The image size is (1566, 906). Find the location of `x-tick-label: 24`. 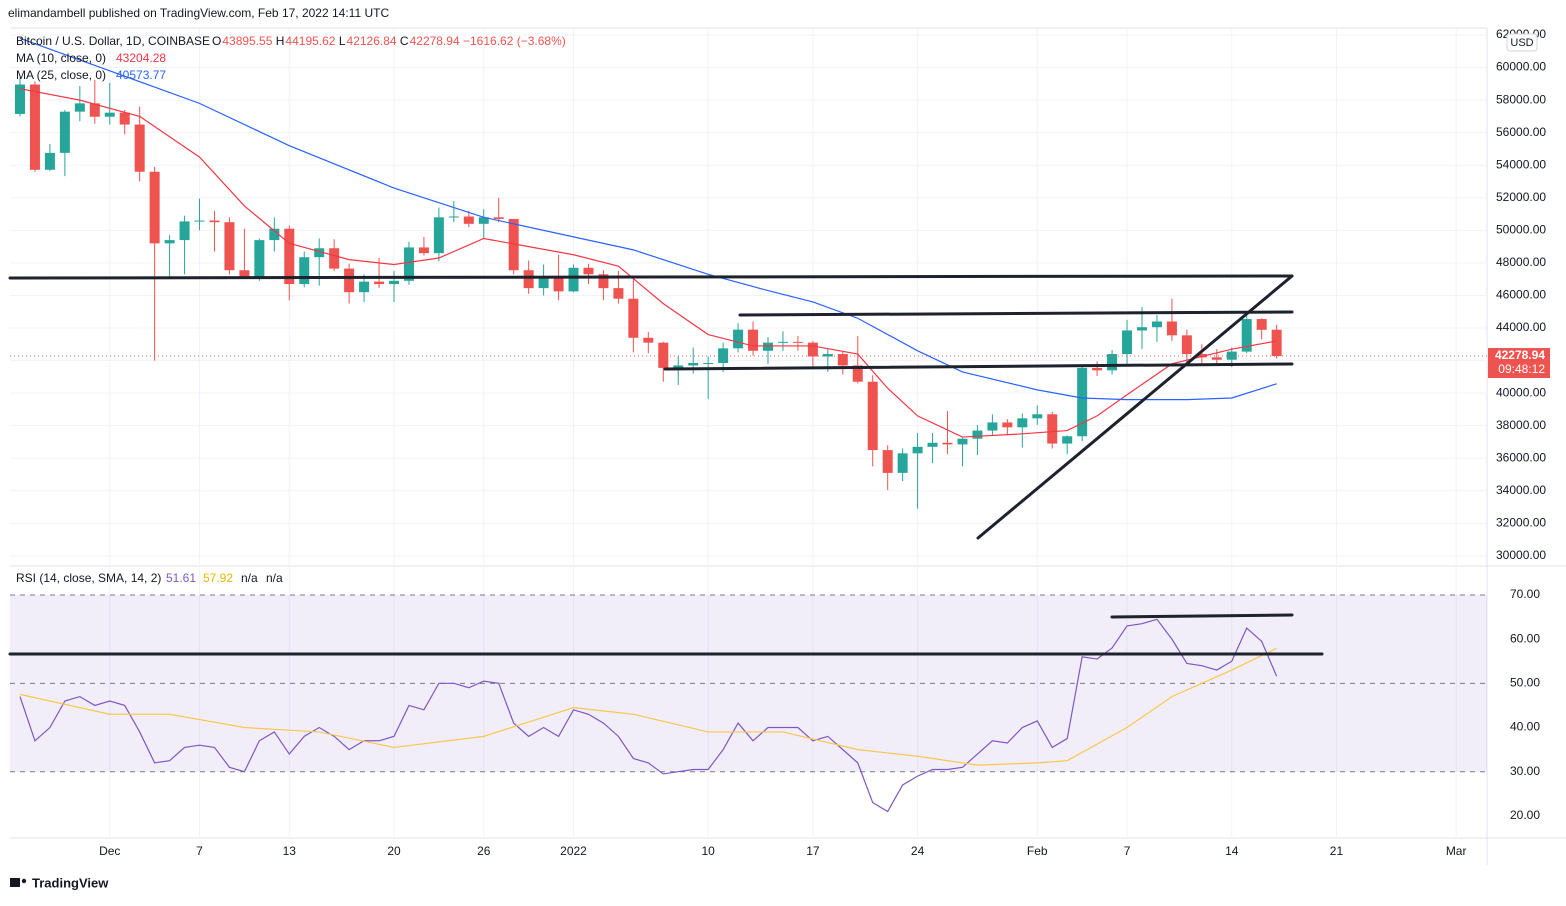

x-tick-label: 24 is located at coordinates (918, 851).